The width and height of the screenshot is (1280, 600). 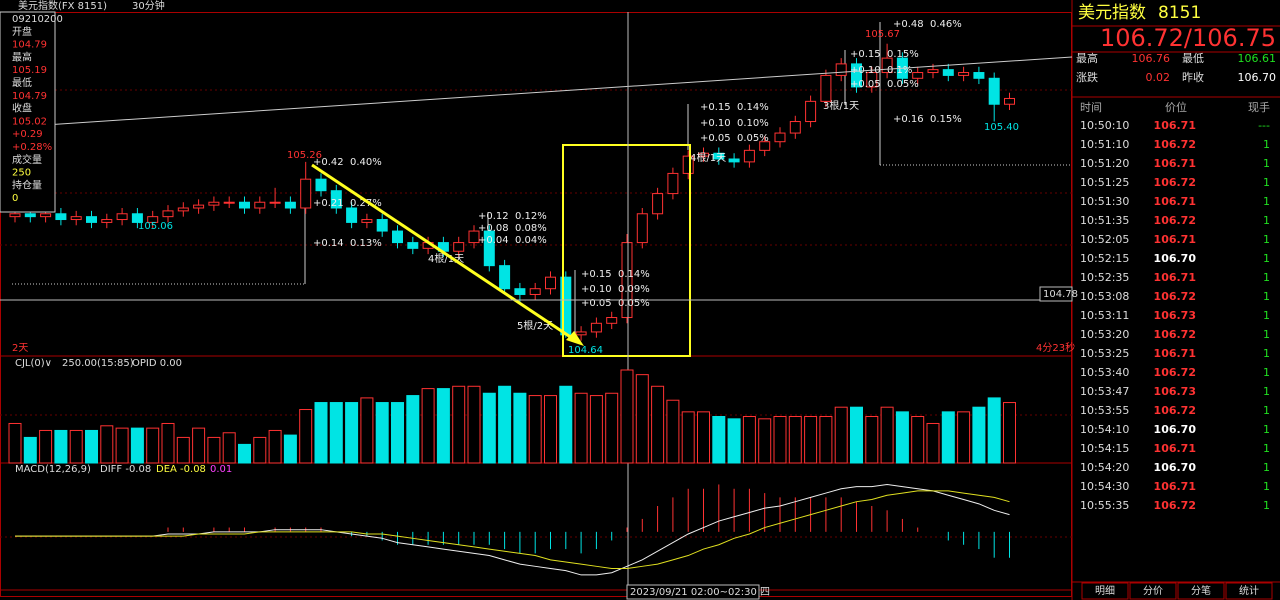 I want to click on annotation: 105.67, so click(x=882, y=34).